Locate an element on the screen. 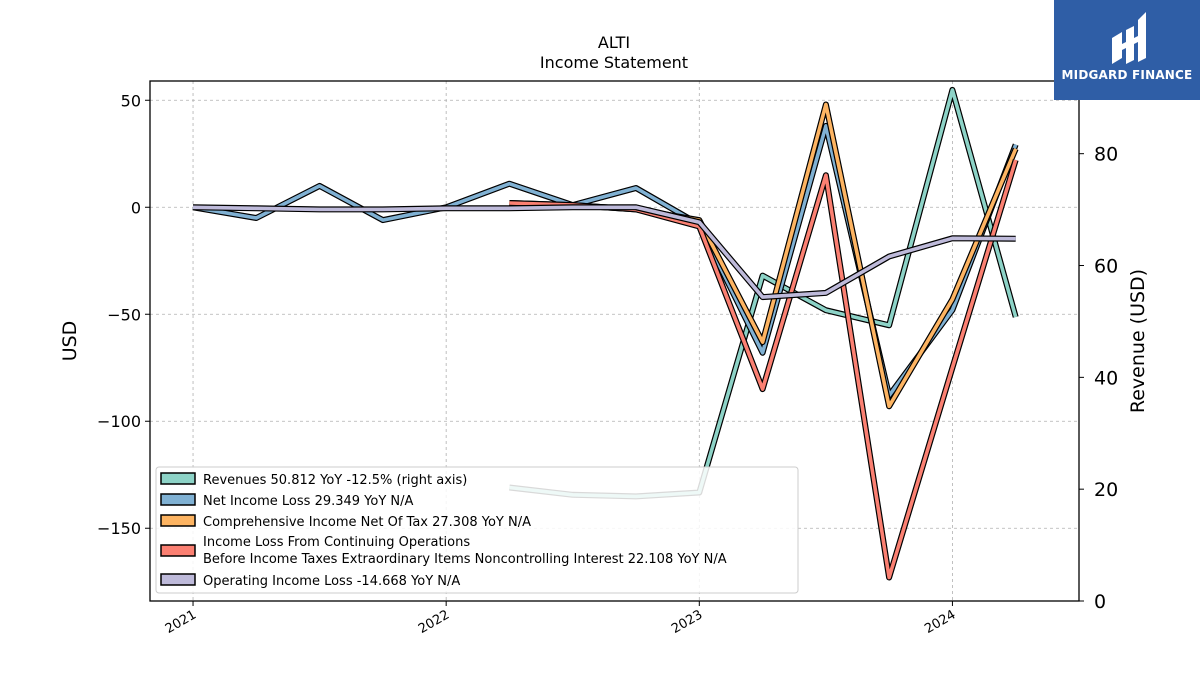 This screenshot has height=675, width=1200. right-axis-label: Revenue (USD) is located at coordinates (1138, 341).